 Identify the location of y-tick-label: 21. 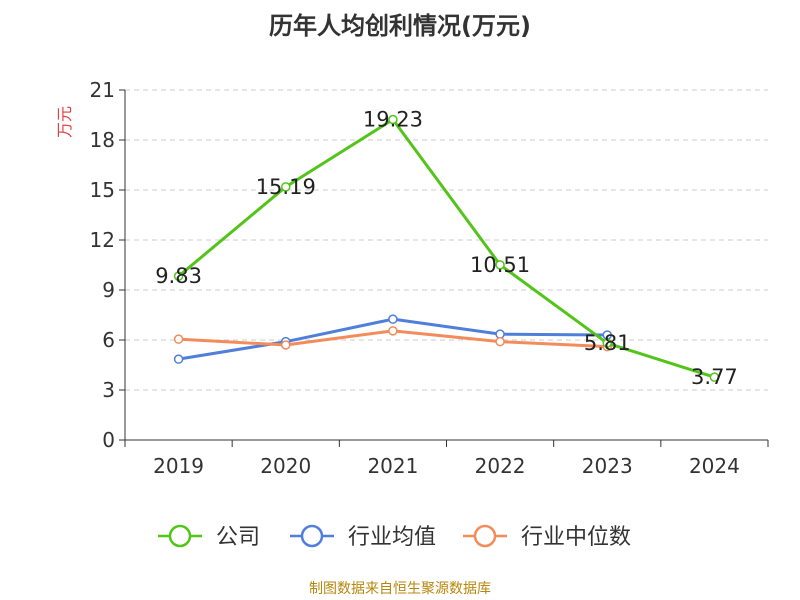
(102, 90).